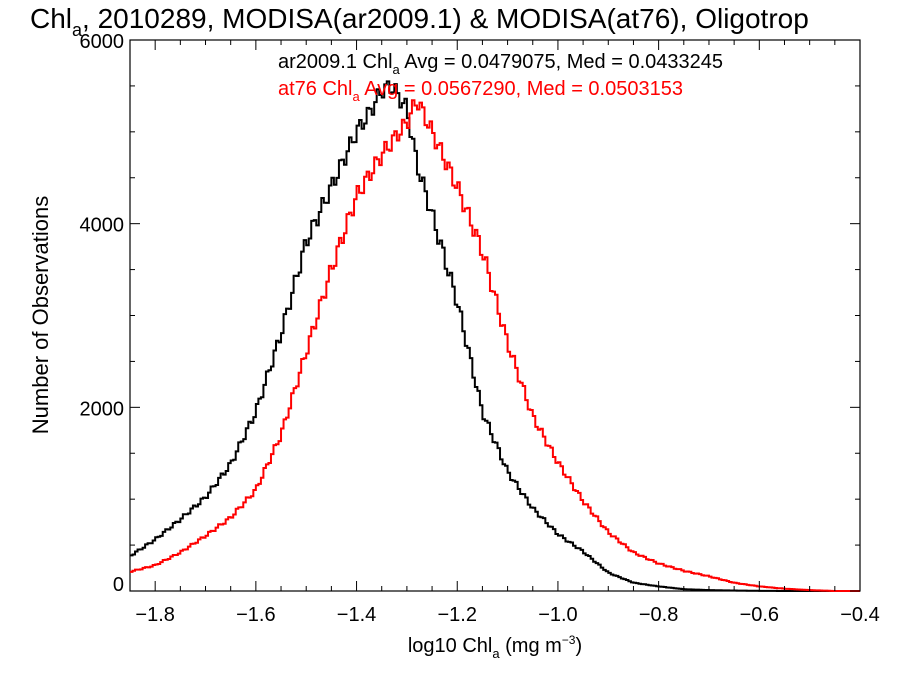  I want to click on x-tick-label: −1.8, so click(154, 615).